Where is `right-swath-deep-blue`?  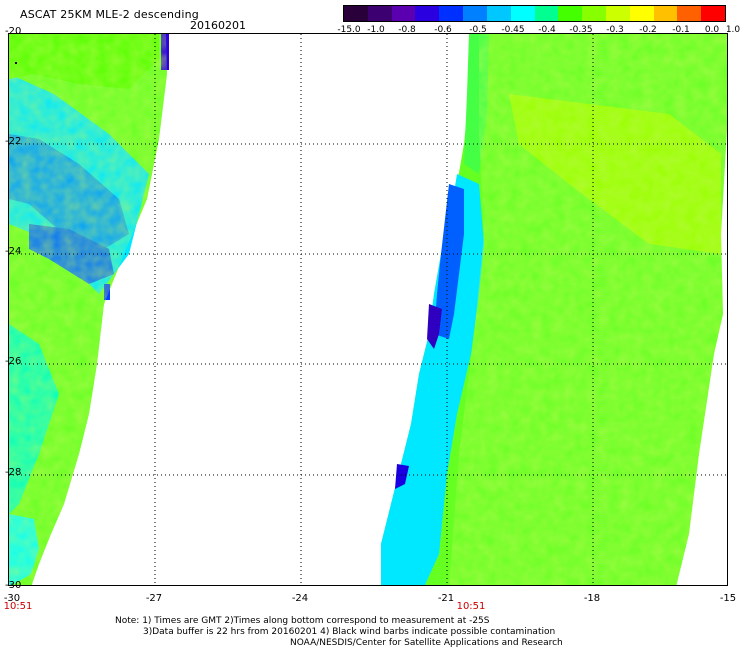 right-swath-deep-blue is located at coordinates (434, 326).